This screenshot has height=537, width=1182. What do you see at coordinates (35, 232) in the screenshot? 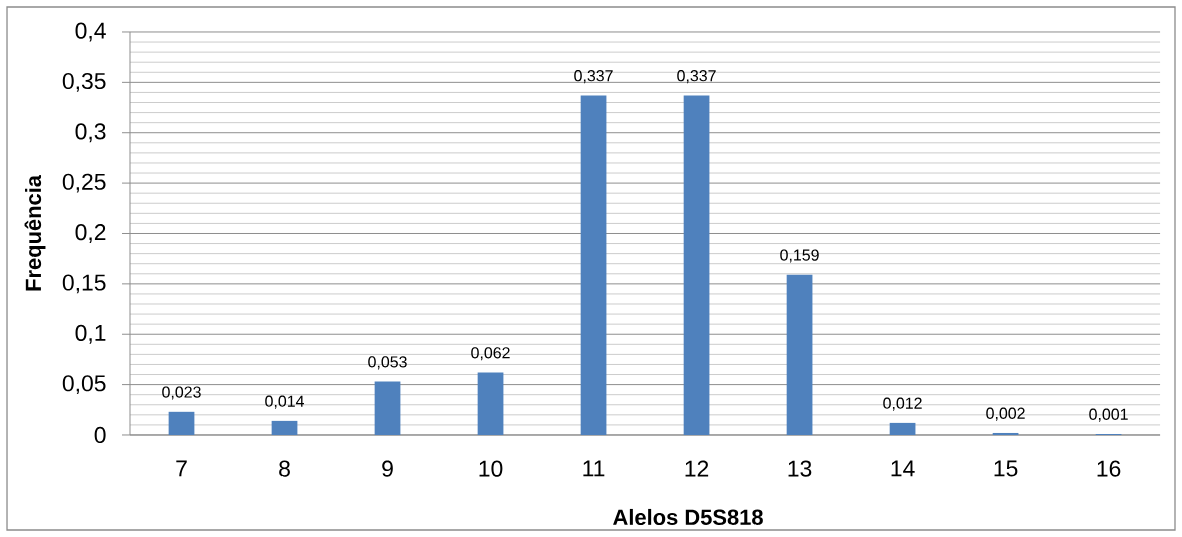
I see `y-axis-title: Frequência` at bounding box center [35, 232].